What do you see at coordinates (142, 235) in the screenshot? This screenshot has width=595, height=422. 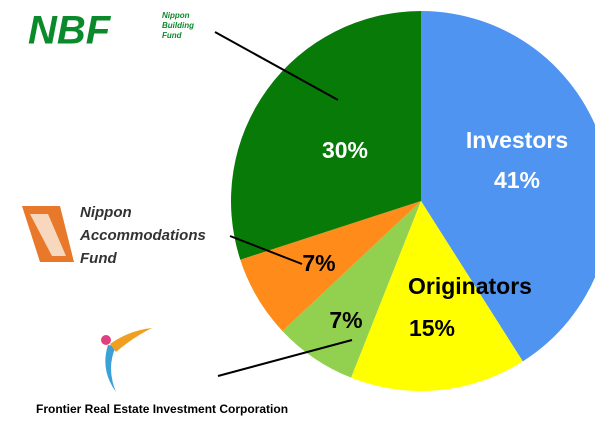 I see `logo-text: Accommodations` at bounding box center [142, 235].